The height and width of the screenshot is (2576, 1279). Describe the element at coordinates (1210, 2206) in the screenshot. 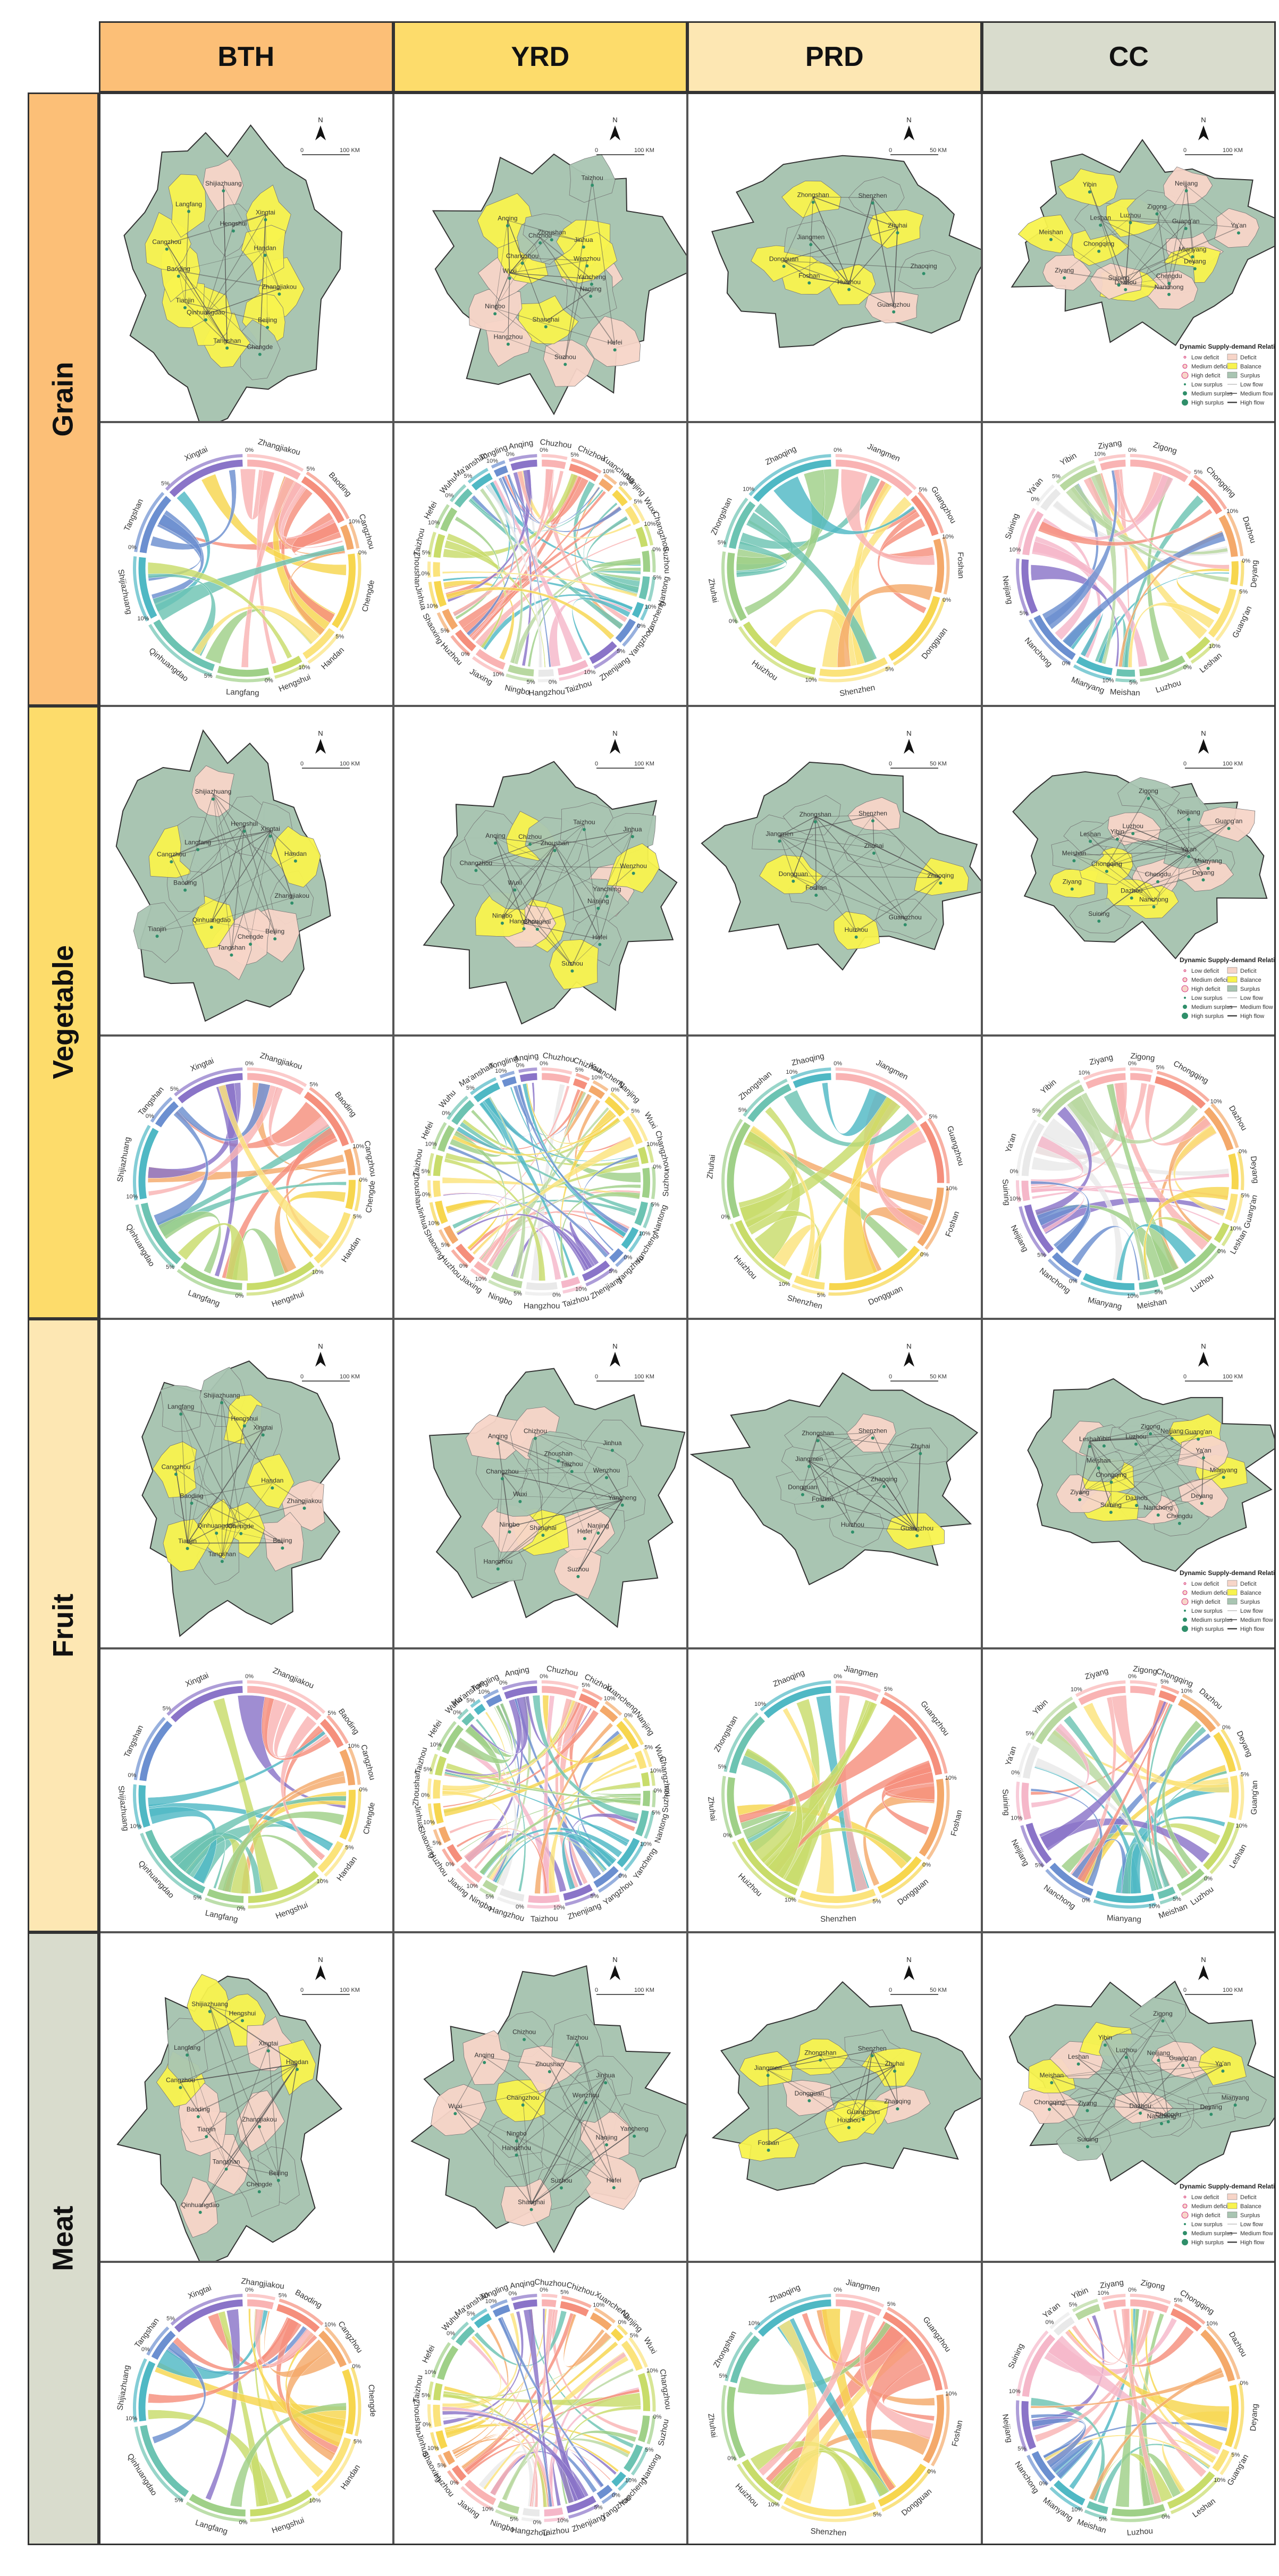

I see `legend-item: Medium deficit` at that location.